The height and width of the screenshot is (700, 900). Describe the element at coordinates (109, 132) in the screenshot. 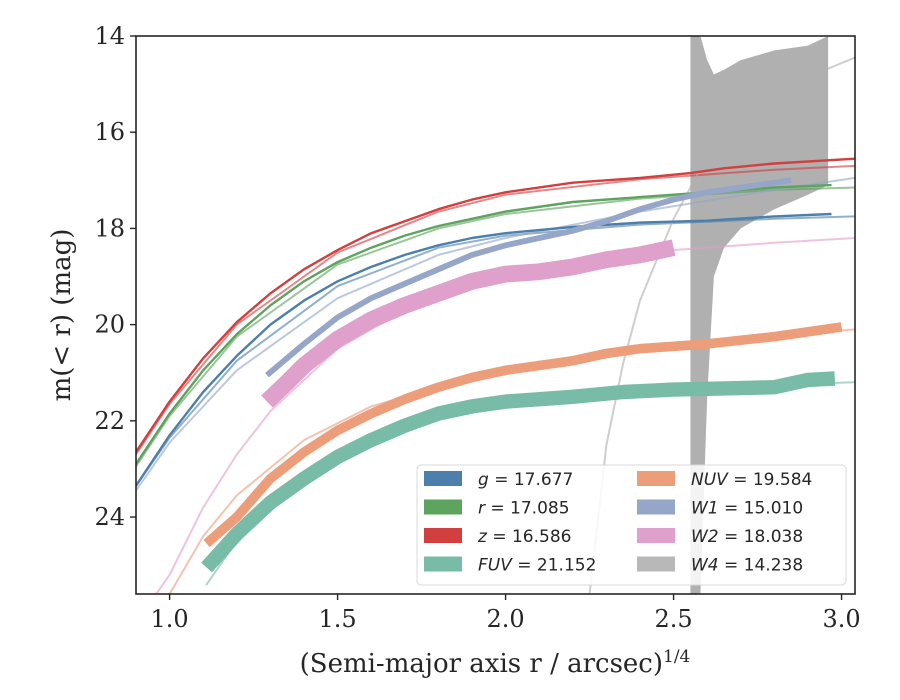

I see `y-tick-label: 16` at that location.